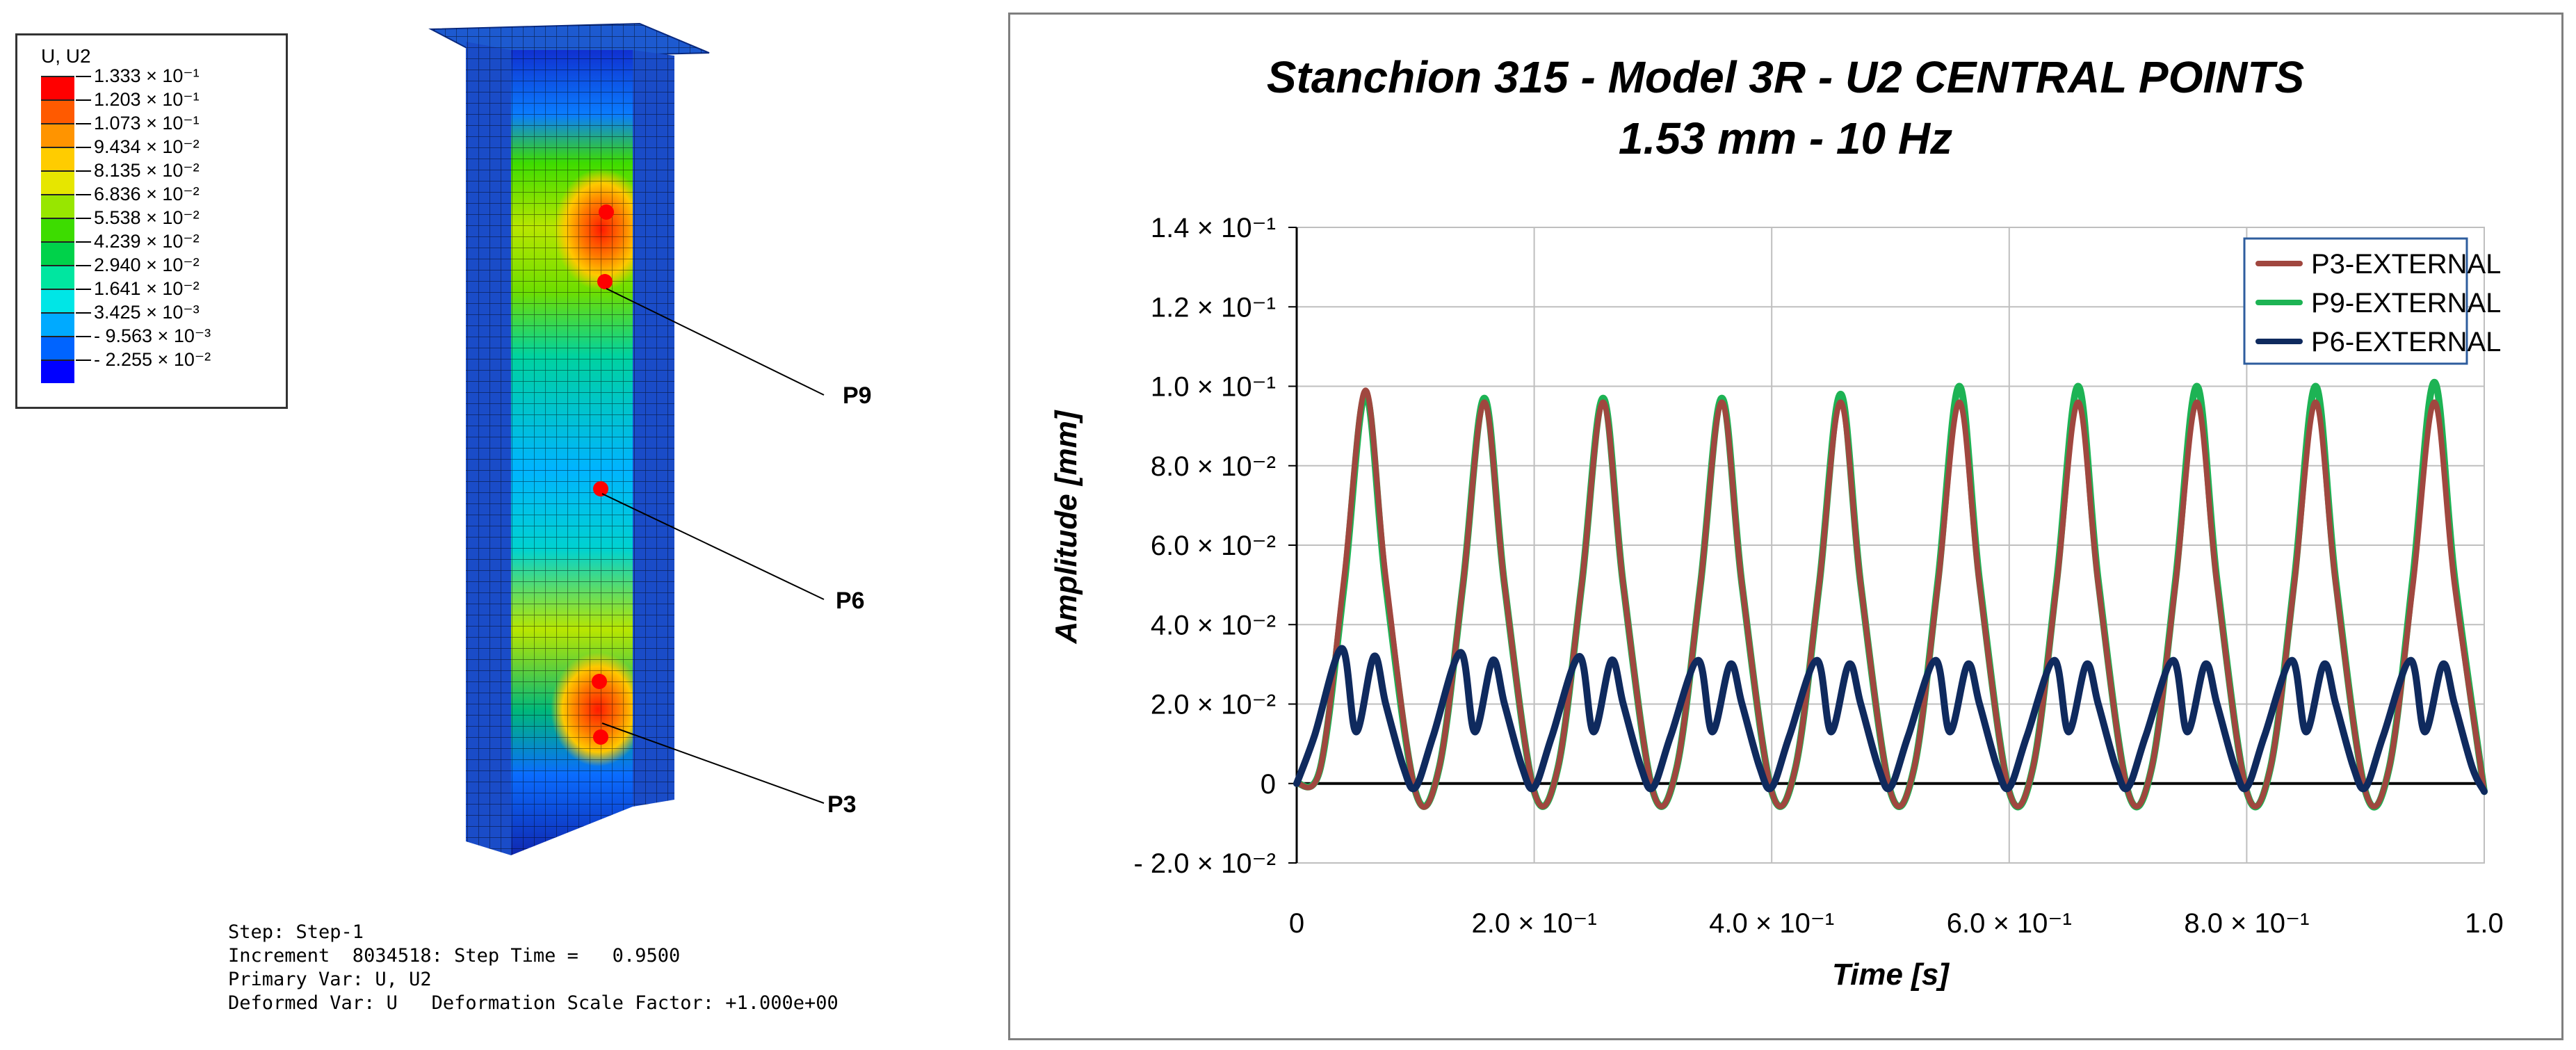 This screenshot has height=1050, width=2576. Describe the element at coordinates (1785, 138) in the screenshot. I see `chart-title-line2: 1.53 mm - 10 Hz` at that location.